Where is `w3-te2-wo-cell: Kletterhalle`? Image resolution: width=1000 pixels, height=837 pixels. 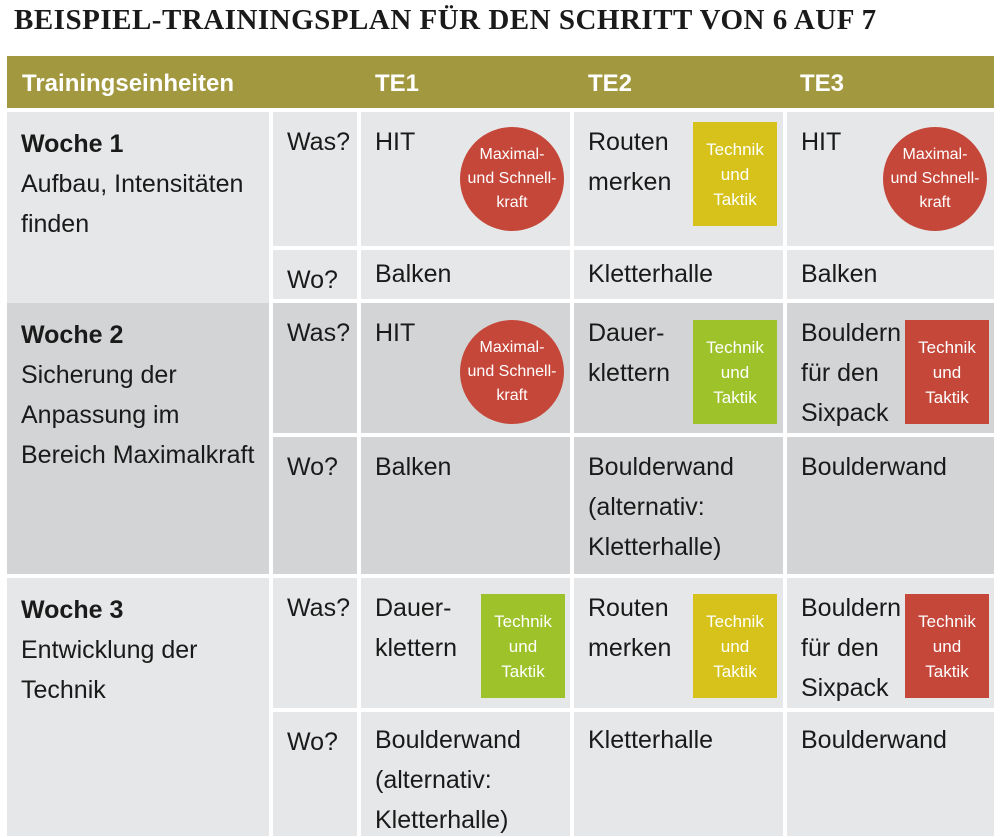
w3-te2-wo-cell: Kletterhalle is located at coordinates (678, 774).